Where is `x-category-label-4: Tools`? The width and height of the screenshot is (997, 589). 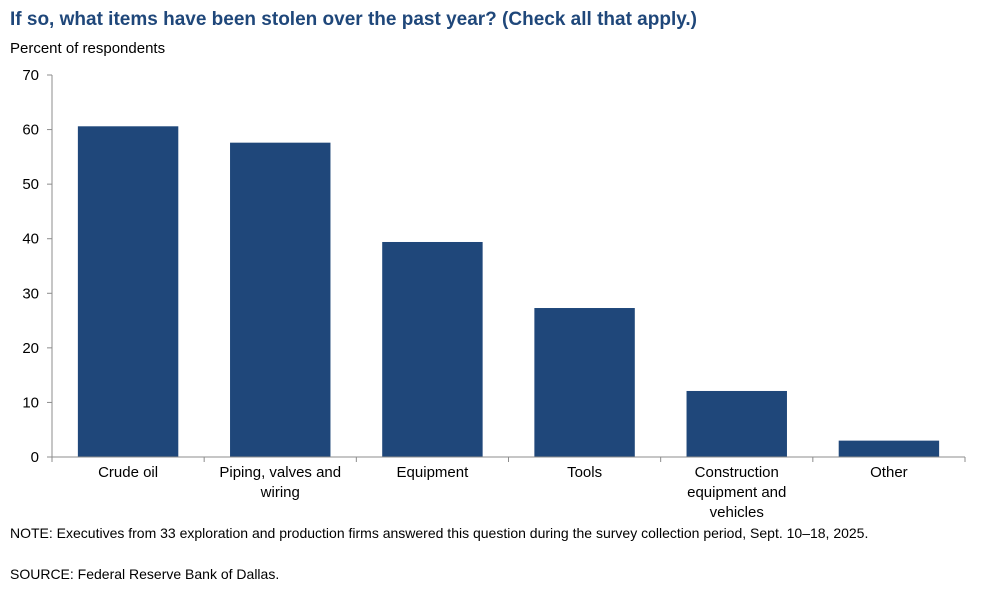
x-category-label-4: Tools is located at coordinates (585, 472).